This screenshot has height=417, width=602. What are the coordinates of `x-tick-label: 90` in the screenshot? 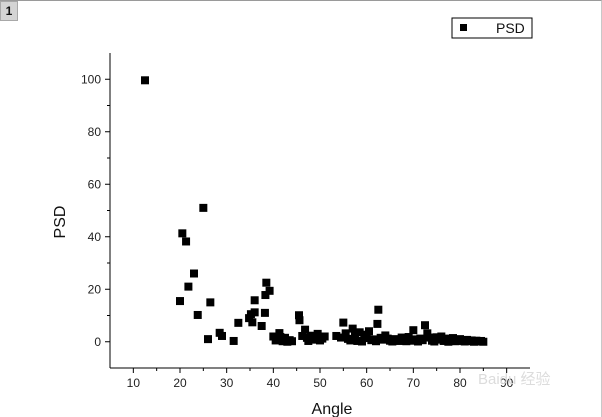 It's located at (507, 383).